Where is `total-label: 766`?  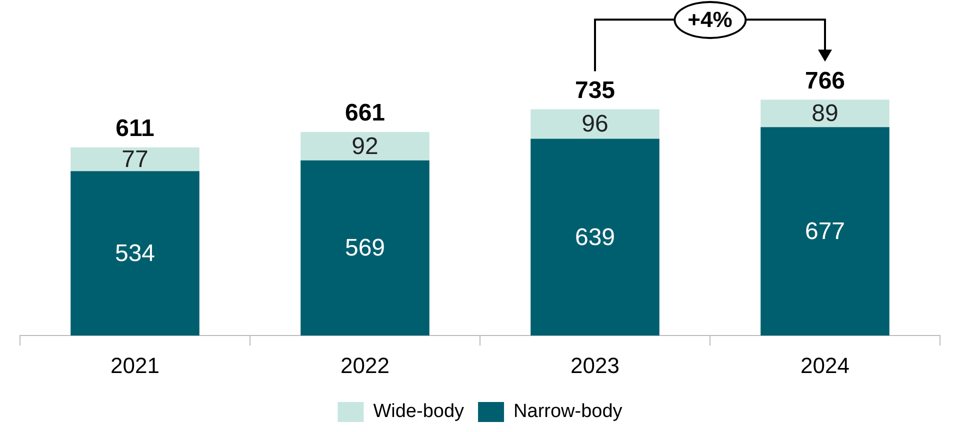 total-label: 766 is located at coordinates (825, 80).